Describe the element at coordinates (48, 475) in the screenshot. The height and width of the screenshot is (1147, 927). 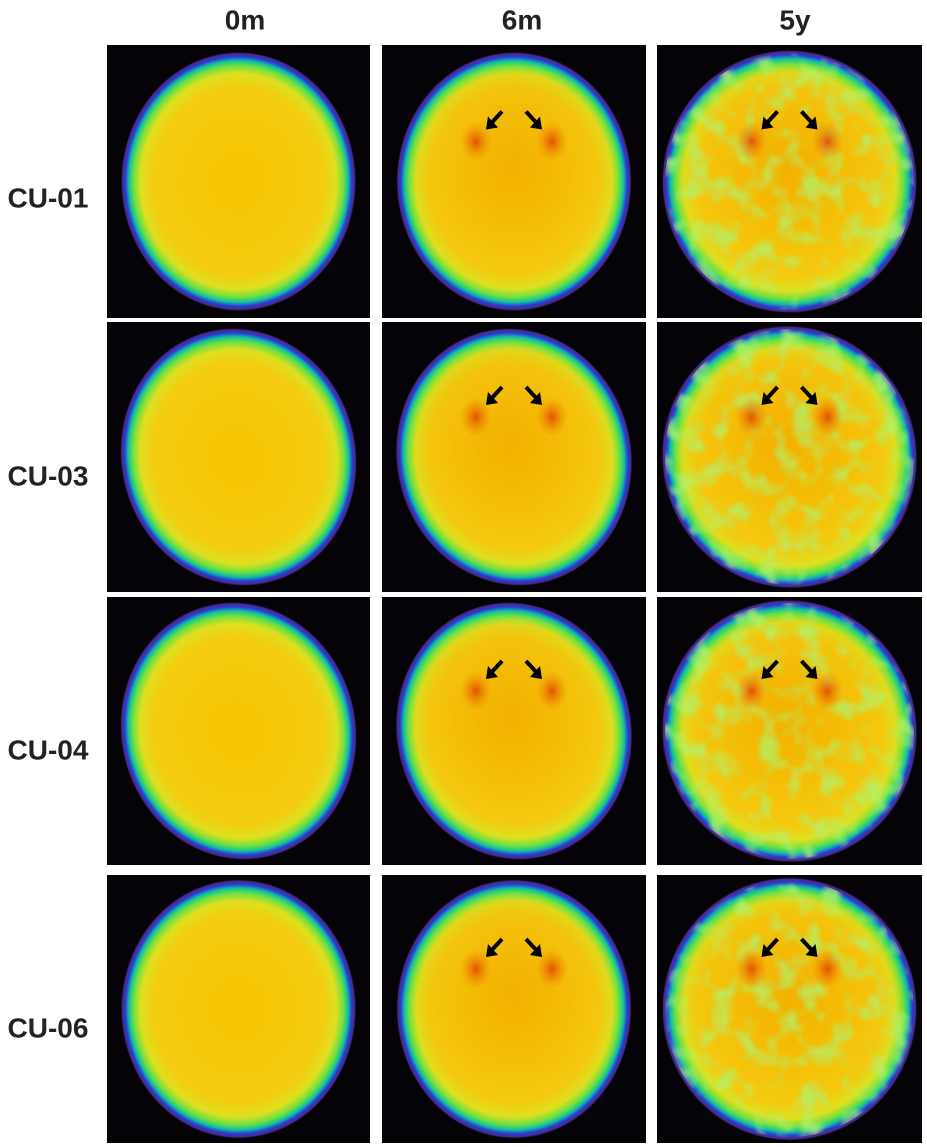
I see `row-label: CU-03` at that location.